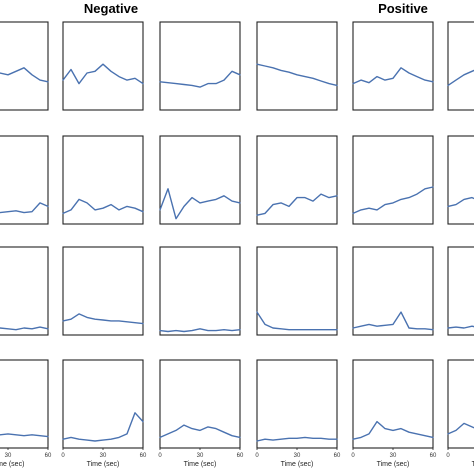 This screenshot has width=474, height=474. I want to click on panel-r1-c1, so click(103, 180).